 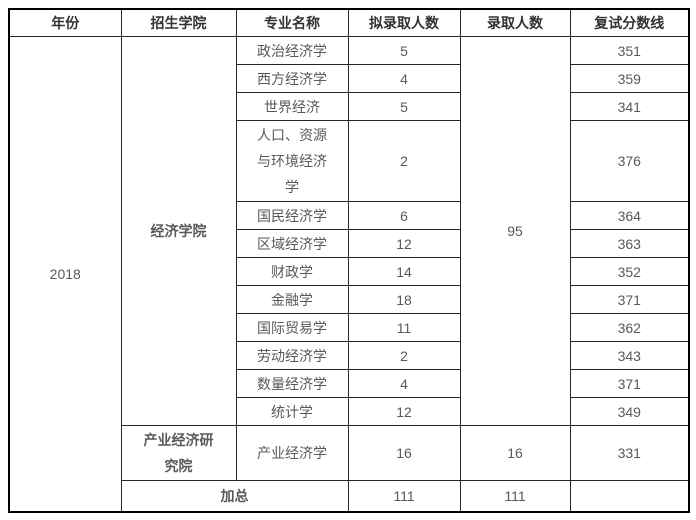 What do you see at coordinates (292, 271) in the screenshot?
I see `major-cell: 财政学` at bounding box center [292, 271].